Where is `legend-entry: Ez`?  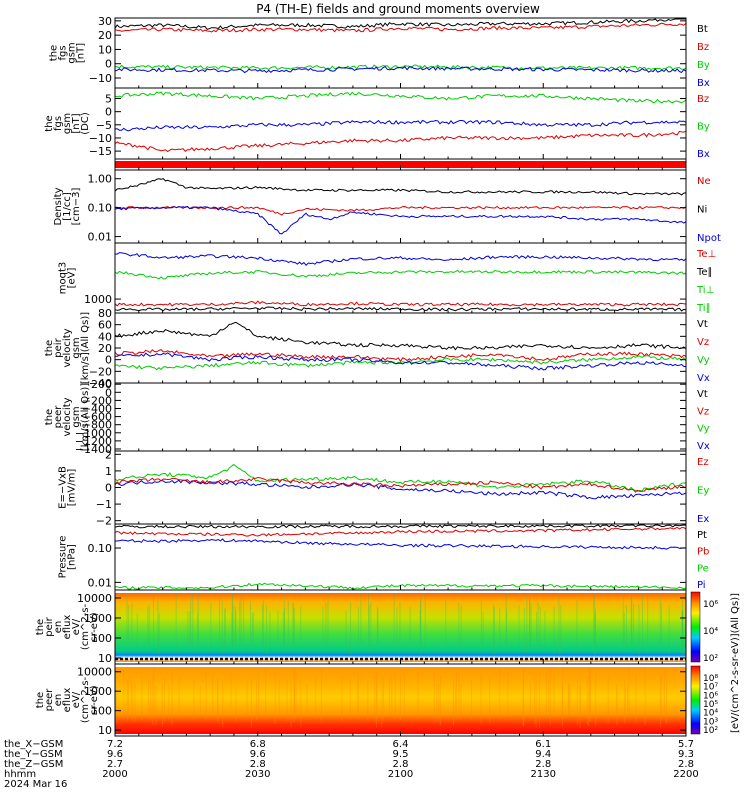 legend-entry: Ez is located at coordinates (703, 462).